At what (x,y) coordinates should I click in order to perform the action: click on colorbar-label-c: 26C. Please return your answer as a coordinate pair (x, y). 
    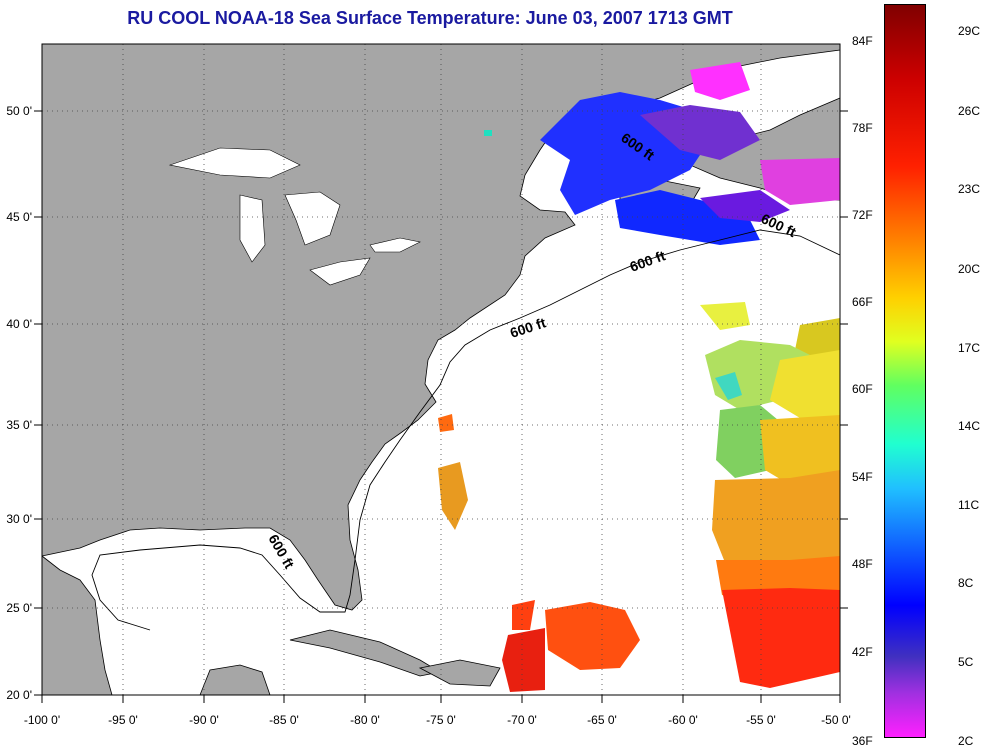
    Looking at the image, I should click on (969, 111).